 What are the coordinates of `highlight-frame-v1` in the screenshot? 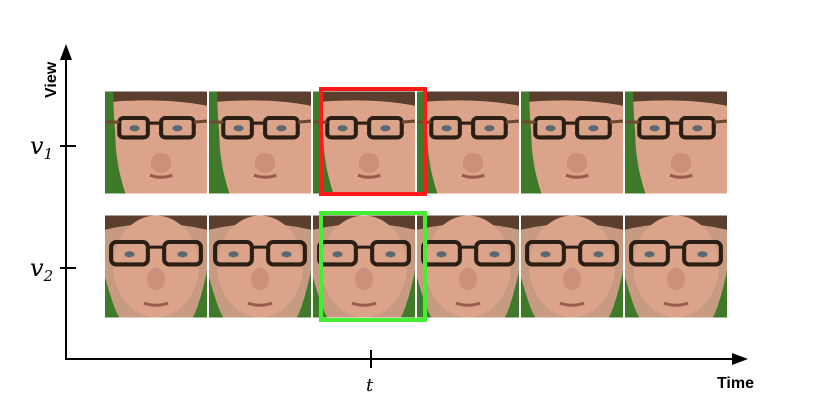 It's located at (373, 141).